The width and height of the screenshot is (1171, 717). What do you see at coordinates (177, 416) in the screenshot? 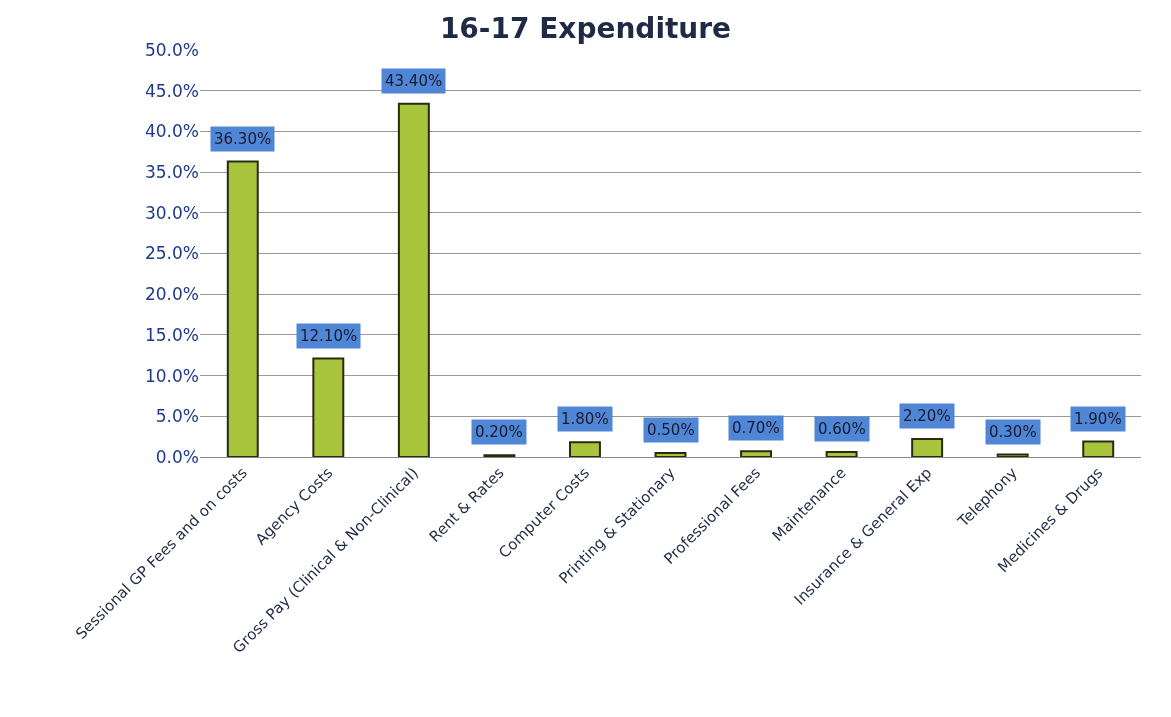
I see `y-tick-label: 5.0%` at bounding box center [177, 416].